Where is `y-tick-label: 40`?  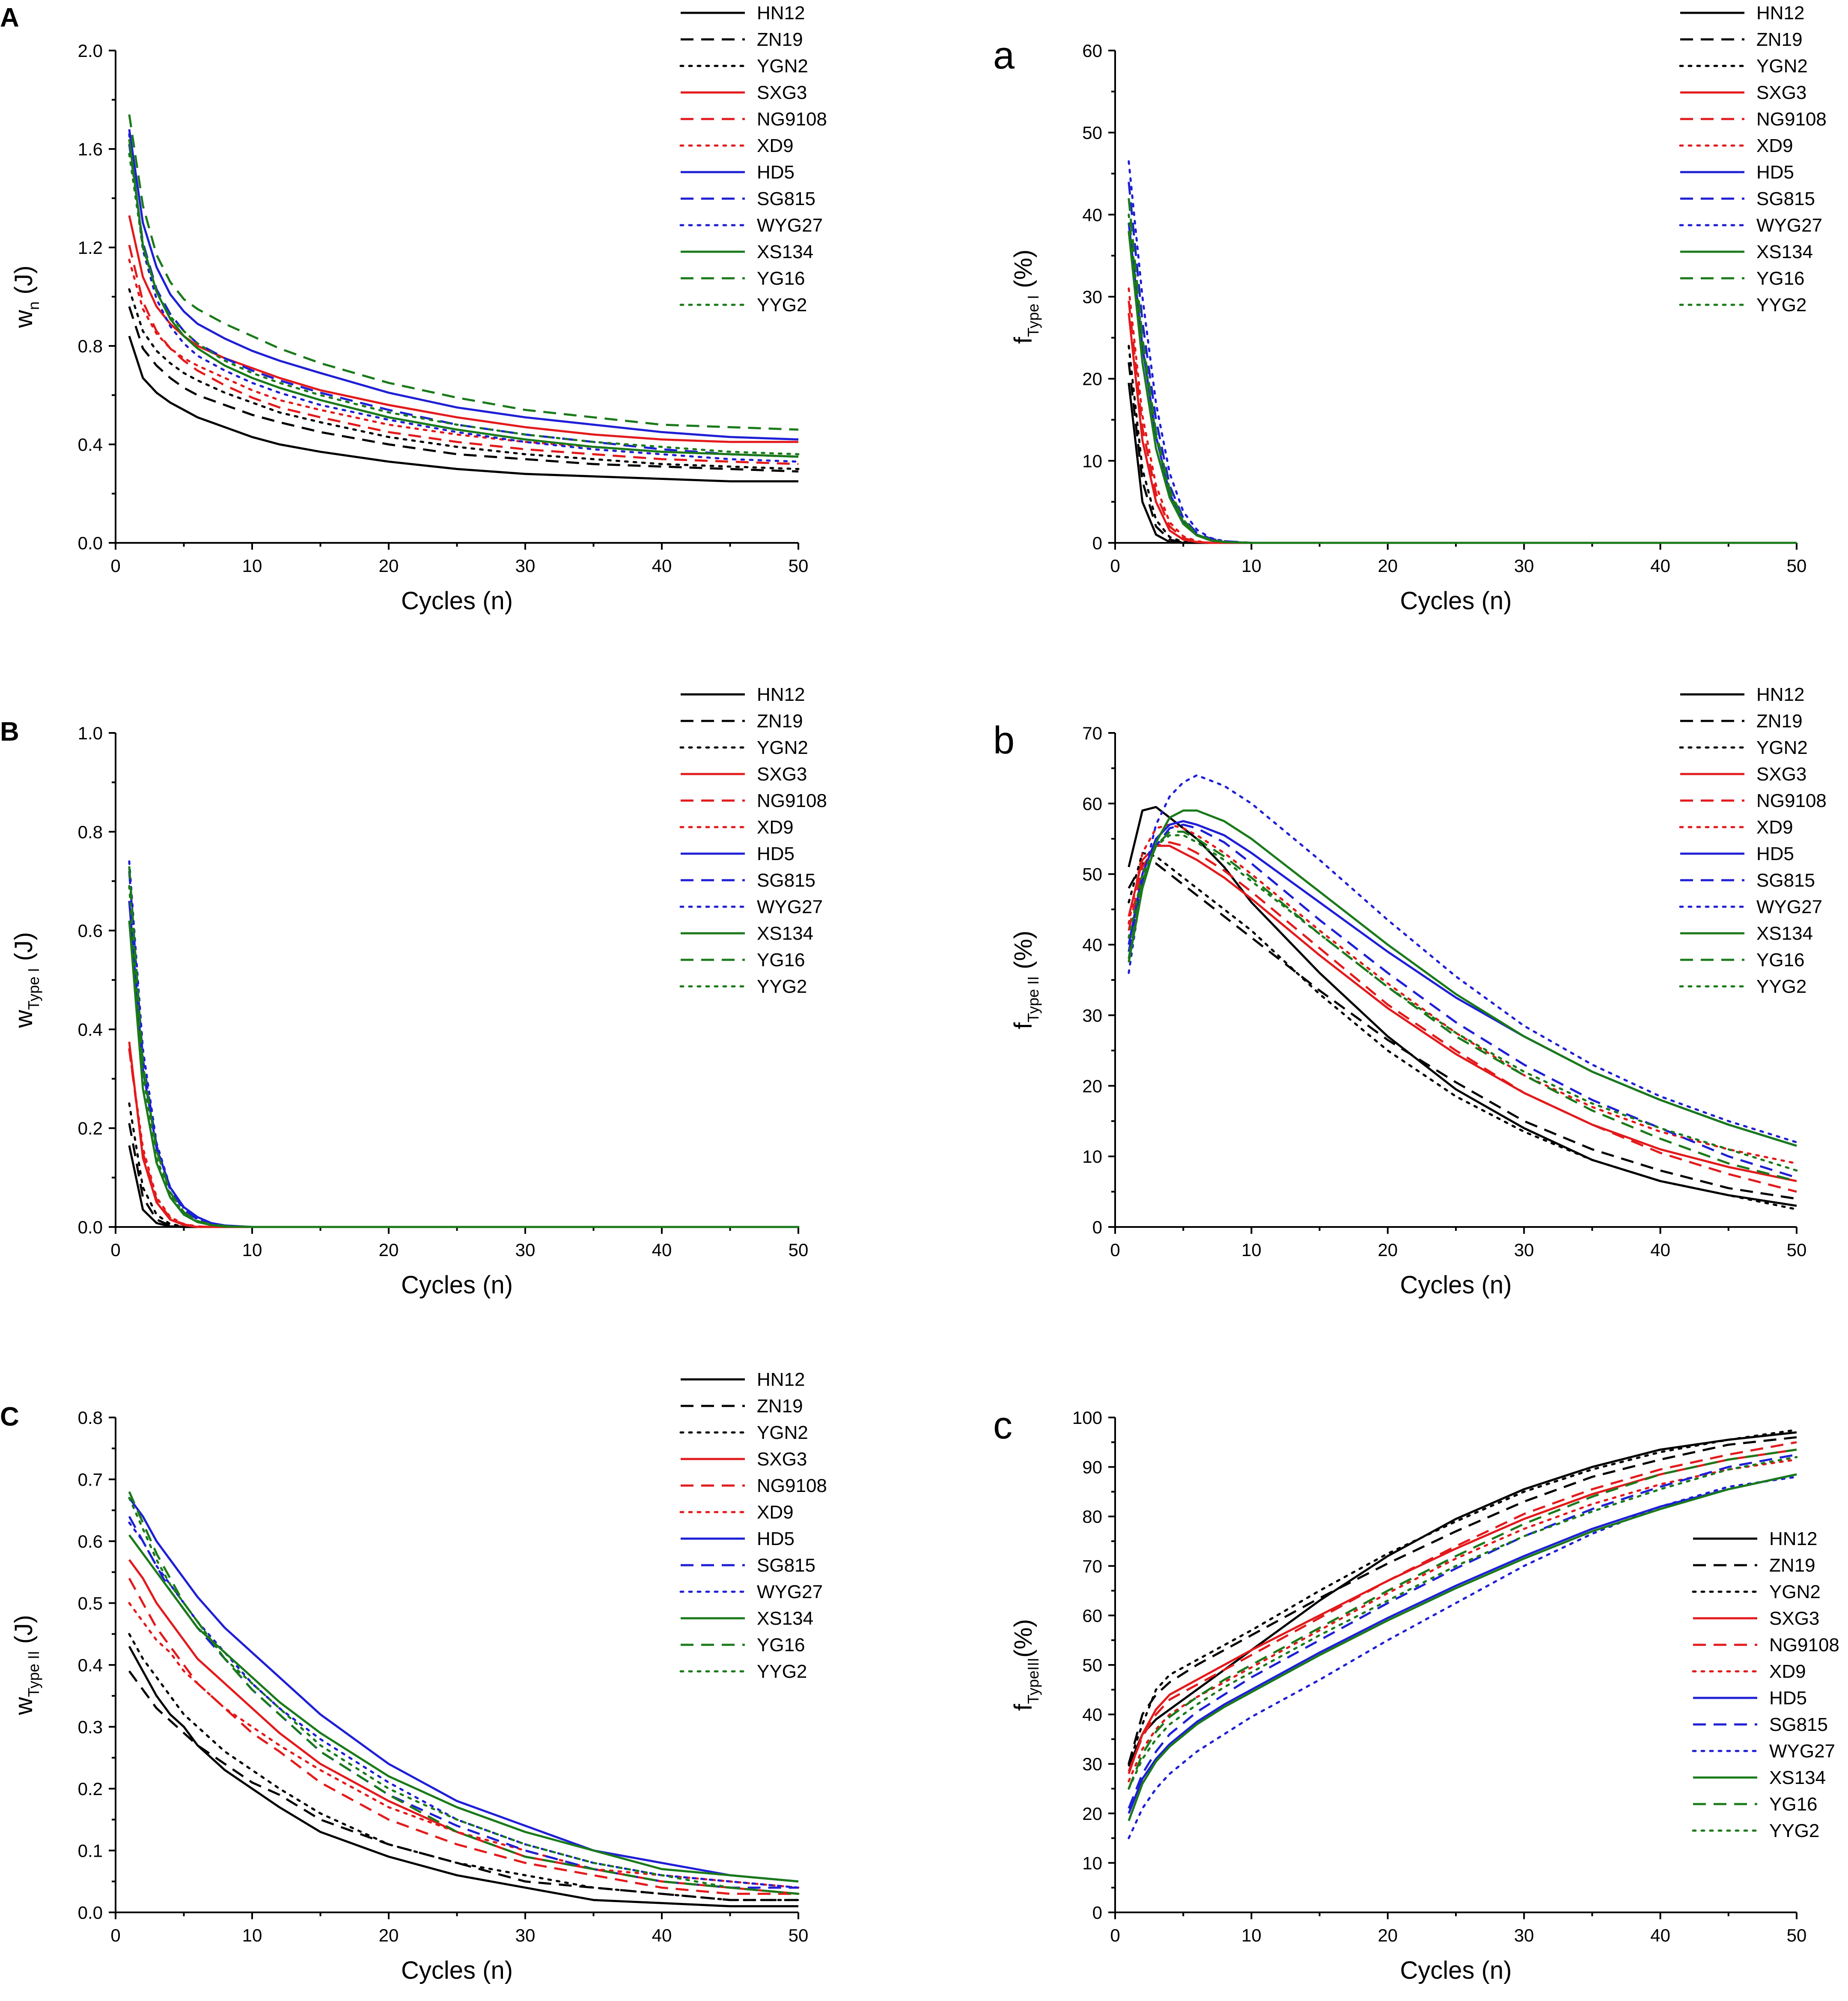
y-tick-label: 40 is located at coordinates (1092, 945).